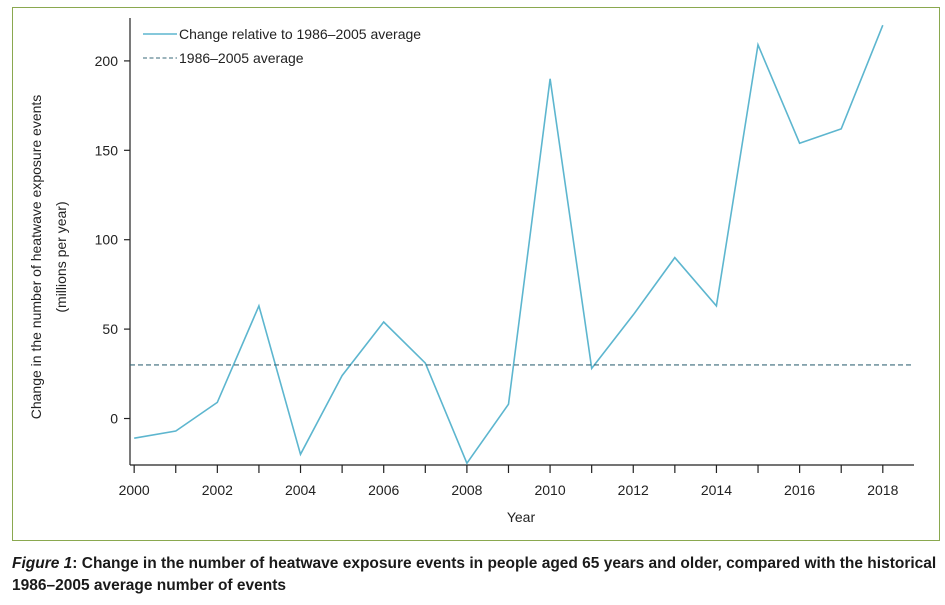 The height and width of the screenshot is (605, 945). What do you see at coordinates (107, 150) in the screenshot?
I see `y-tick-label-150: 150` at bounding box center [107, 150].